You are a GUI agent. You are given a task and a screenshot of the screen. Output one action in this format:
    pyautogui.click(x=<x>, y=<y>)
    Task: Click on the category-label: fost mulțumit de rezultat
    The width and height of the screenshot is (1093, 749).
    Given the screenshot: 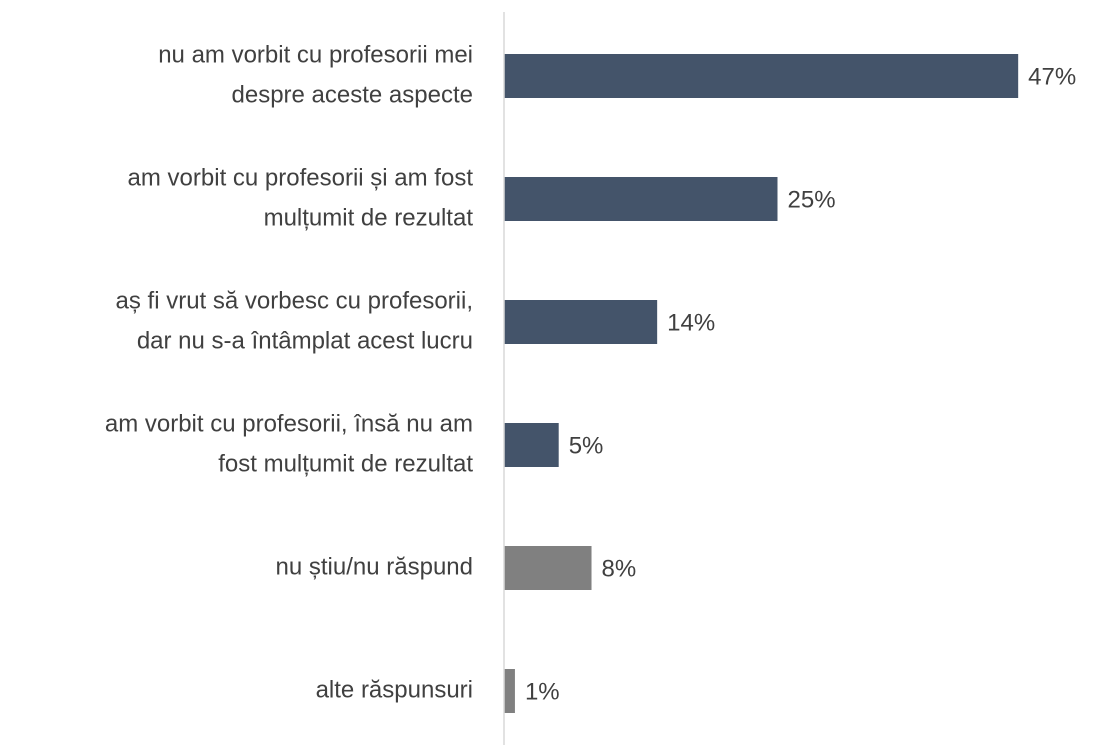 What is the action you would take?
    pyautogui.click(x=345, y=463)
    